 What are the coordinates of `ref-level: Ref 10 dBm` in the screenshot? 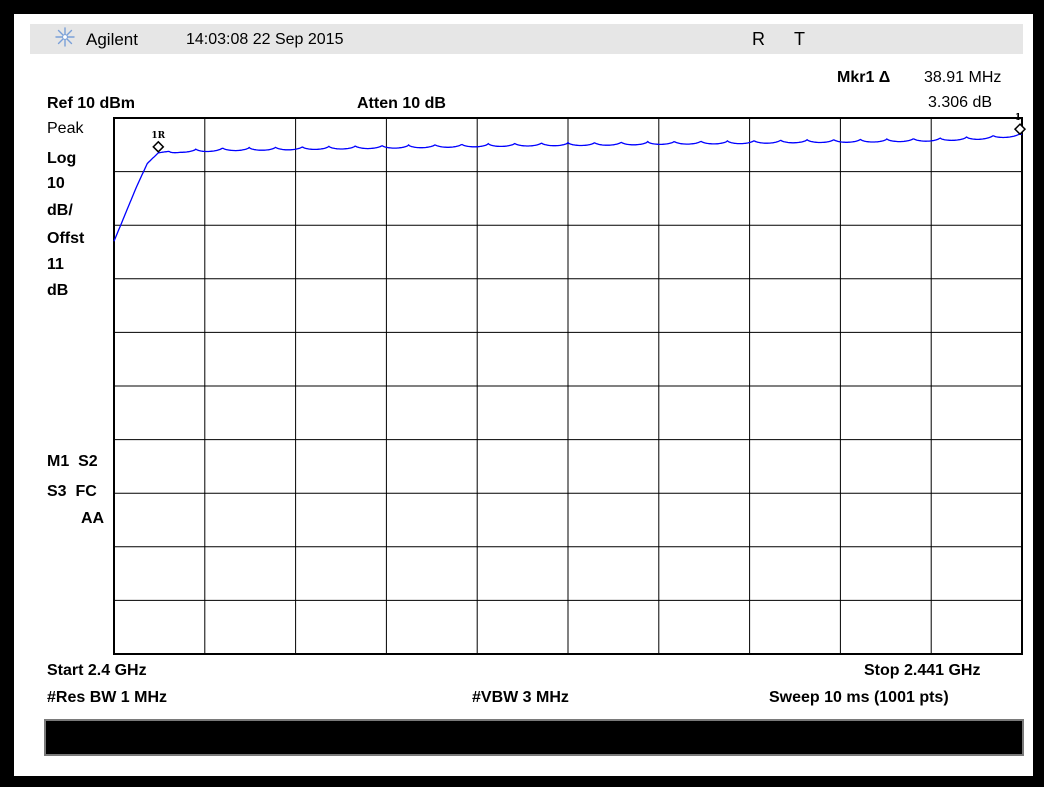 It's located at (91, 103).